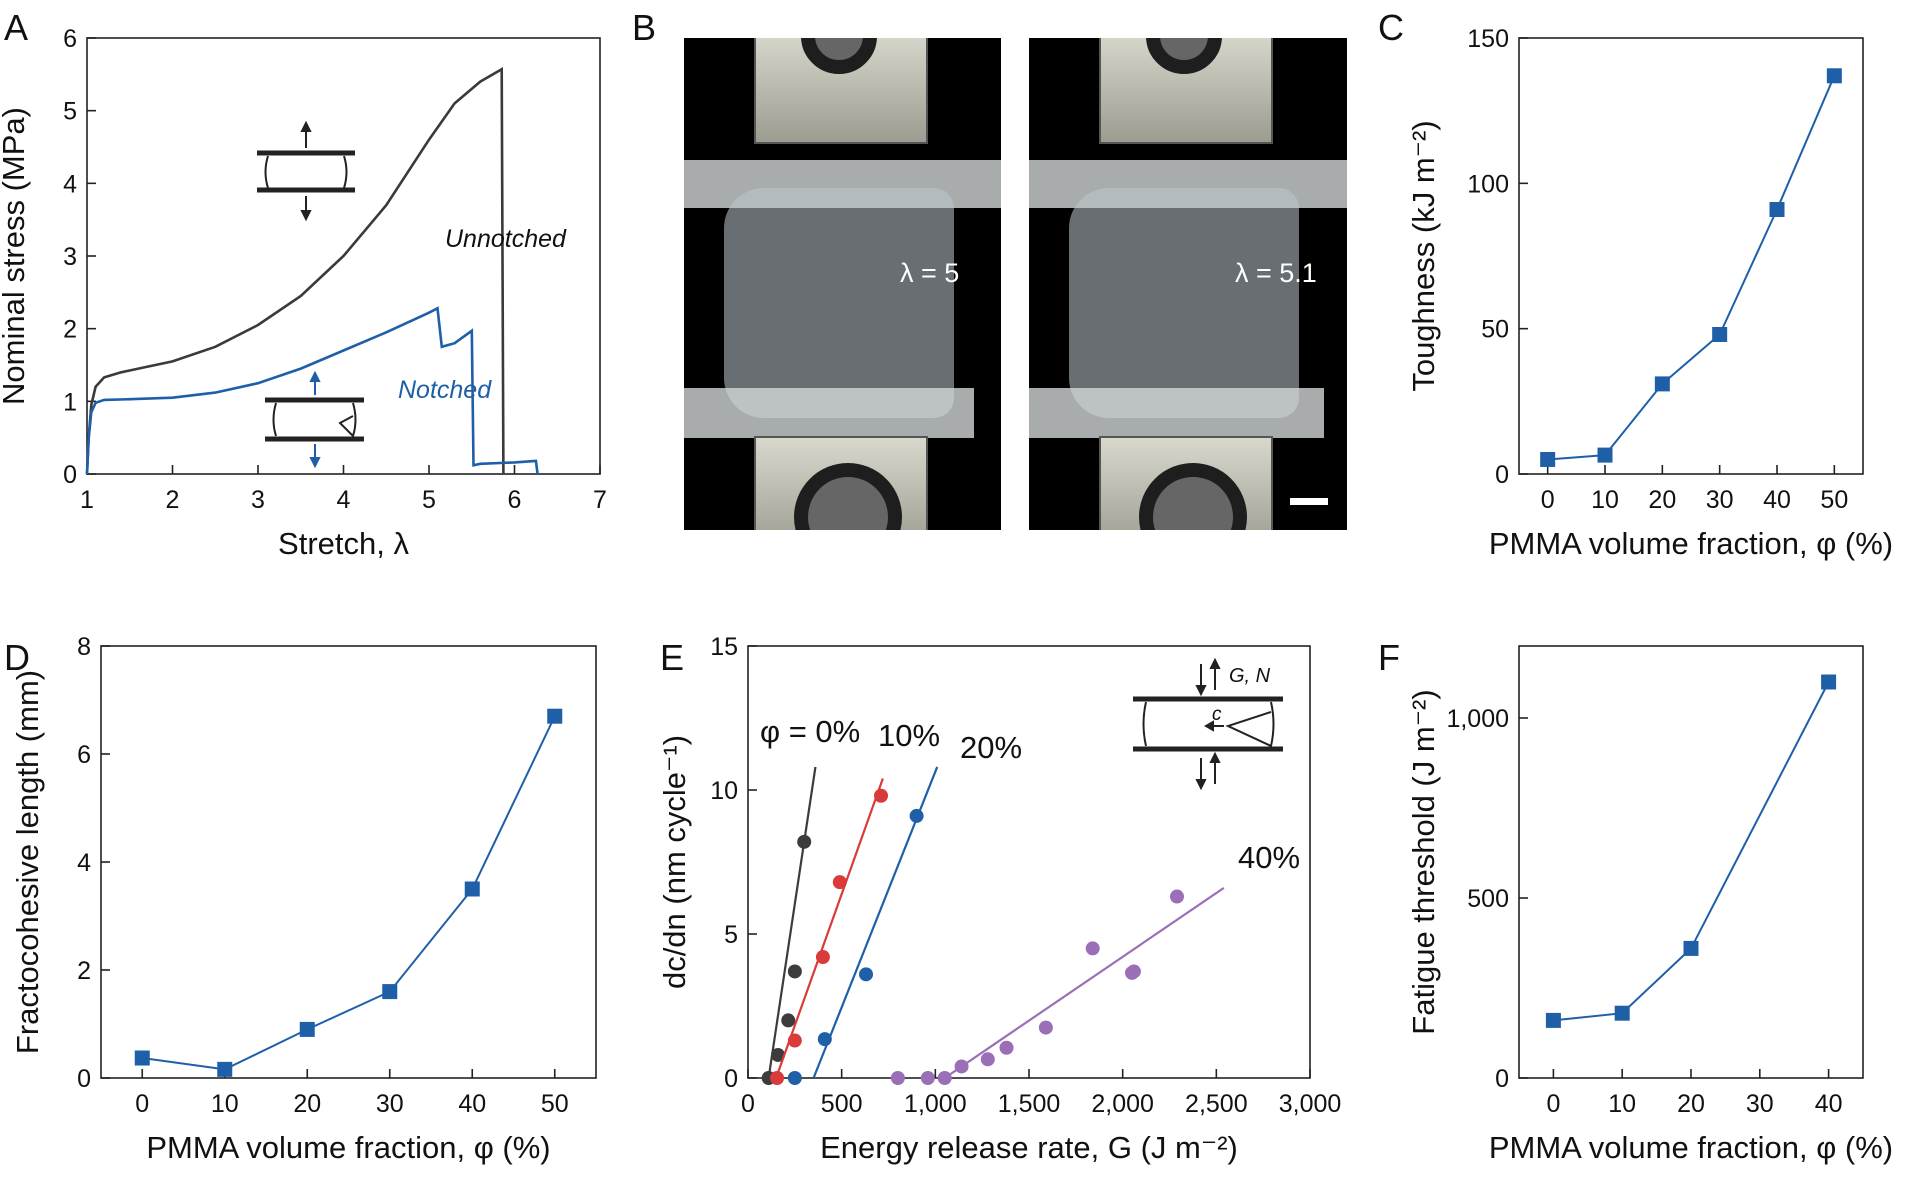 The height and width of the screenshot is (1180, 1928). What do you see at coordinates (314, 419) in the screenshot?
I see `notched-specimen-icon` at bounding box center [314, 419].